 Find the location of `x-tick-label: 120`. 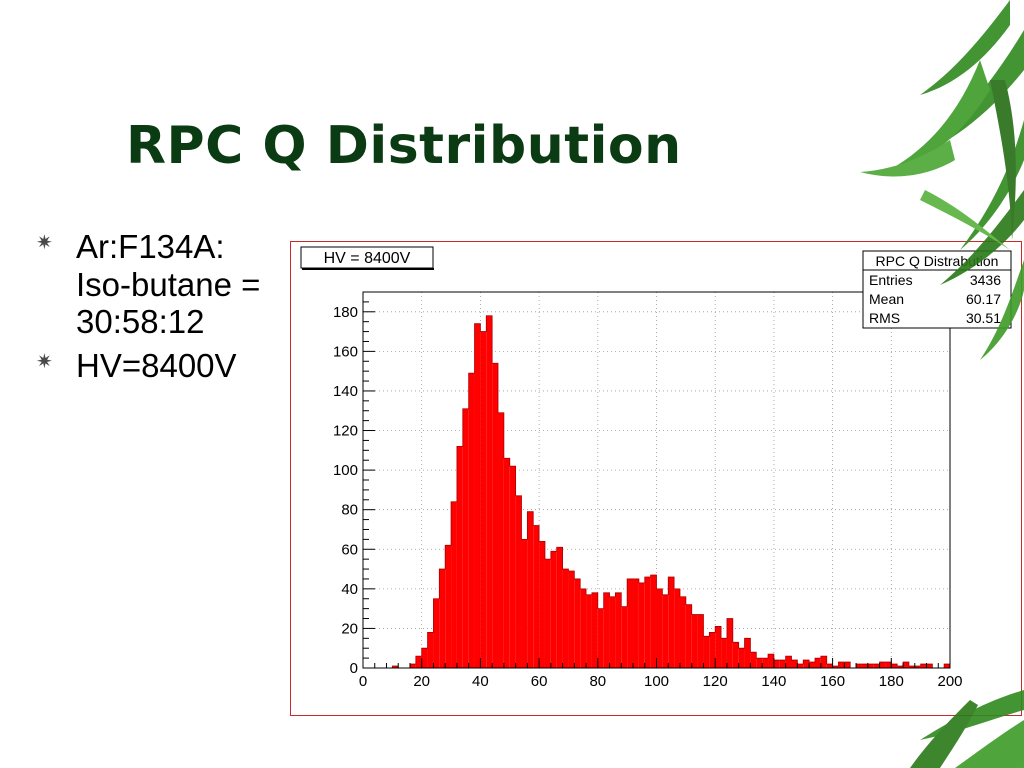

x-tick-label: 120 is located at coordinates (715, 681).